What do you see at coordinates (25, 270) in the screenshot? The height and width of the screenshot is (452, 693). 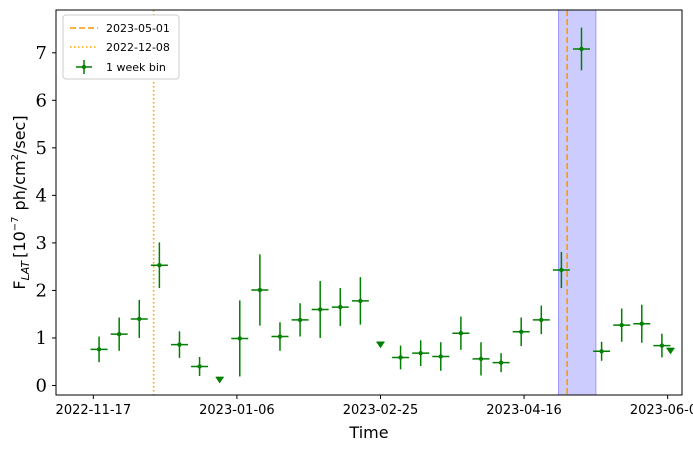 I see `y-axis-title-sub: LAT` at bounding box center [25, 270].